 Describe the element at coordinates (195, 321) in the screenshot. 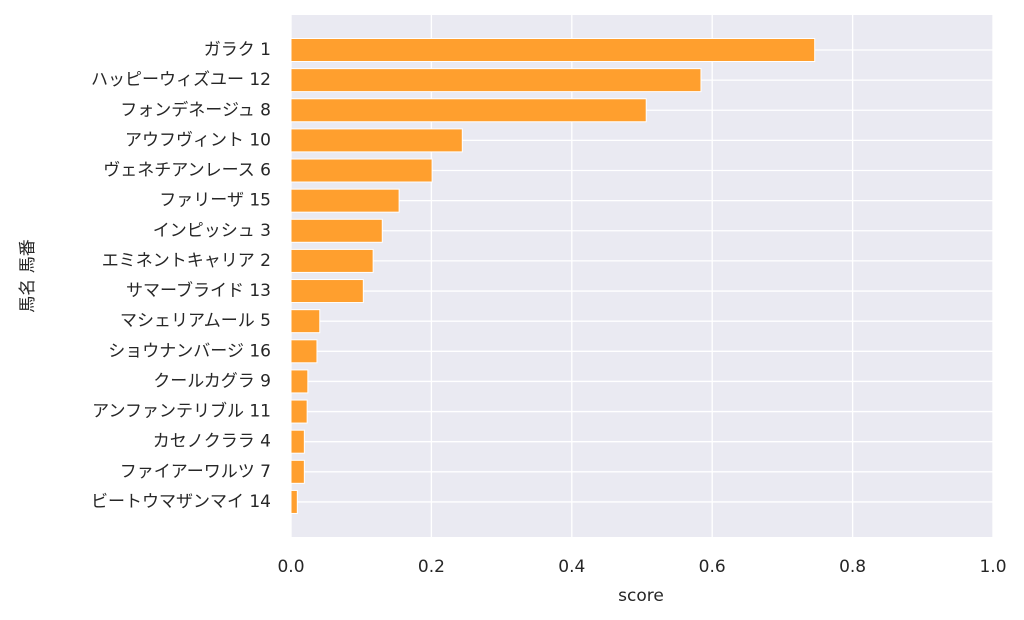

I see `y-tick-label: マシェリアムール 5` at that location.